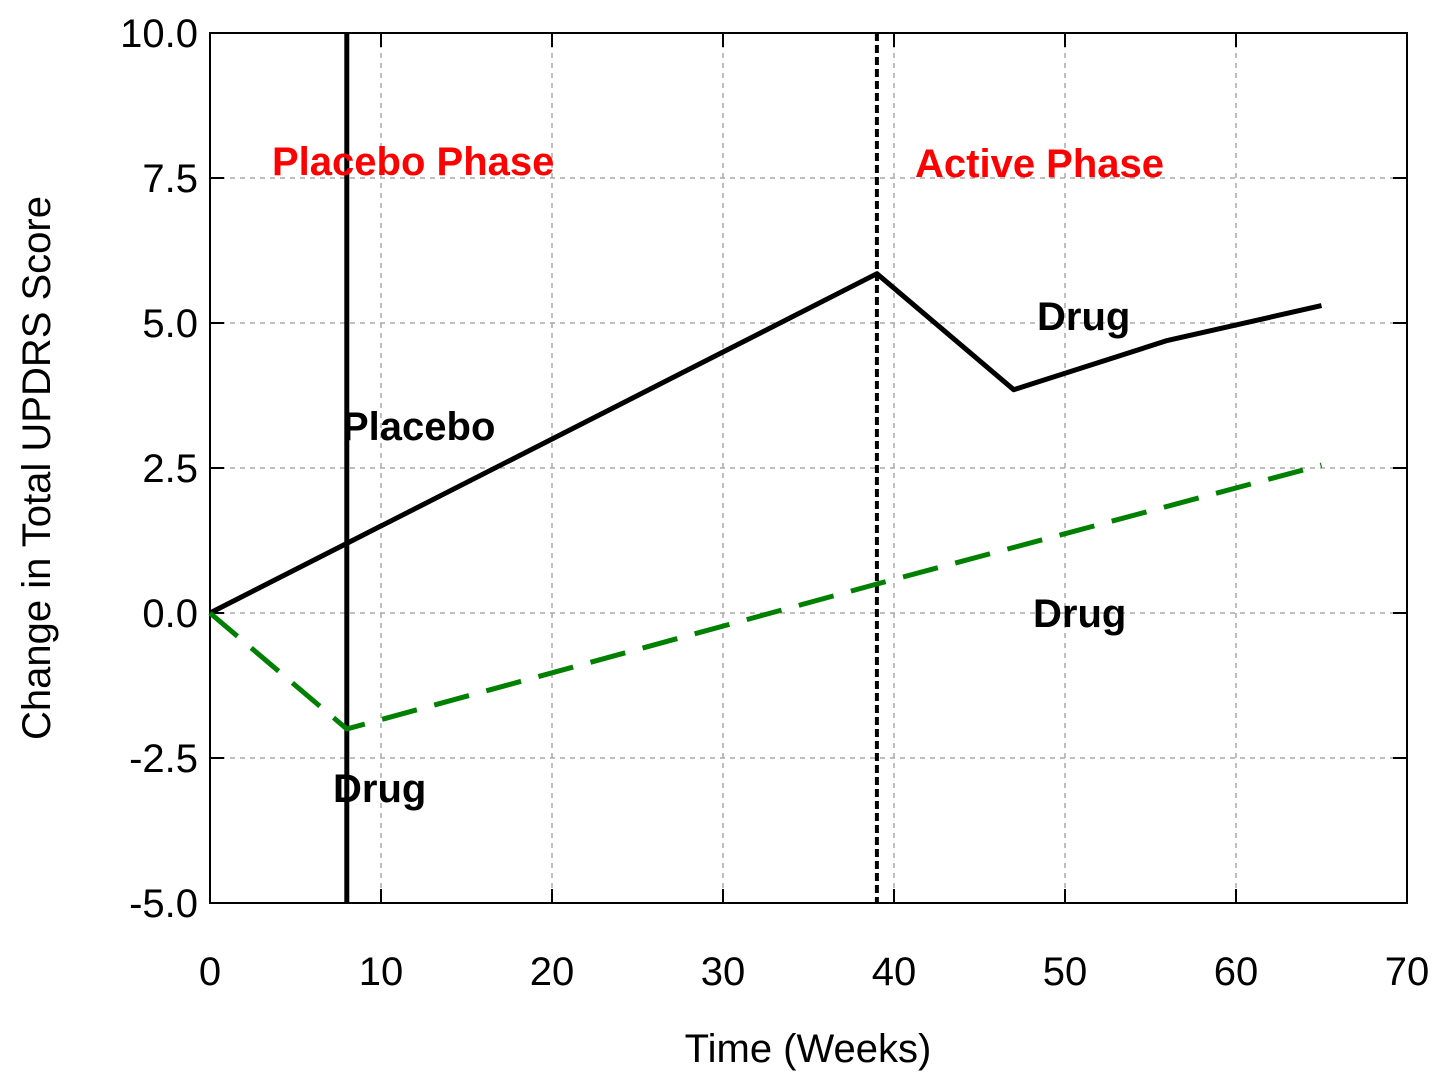 Image resolution: width=1435 pixels, height=1073 pixels. What do you see at coordinates (1039, 164) in the screenshot?
I see `annotation: Active Phase` at bounding box center [1039, 164].